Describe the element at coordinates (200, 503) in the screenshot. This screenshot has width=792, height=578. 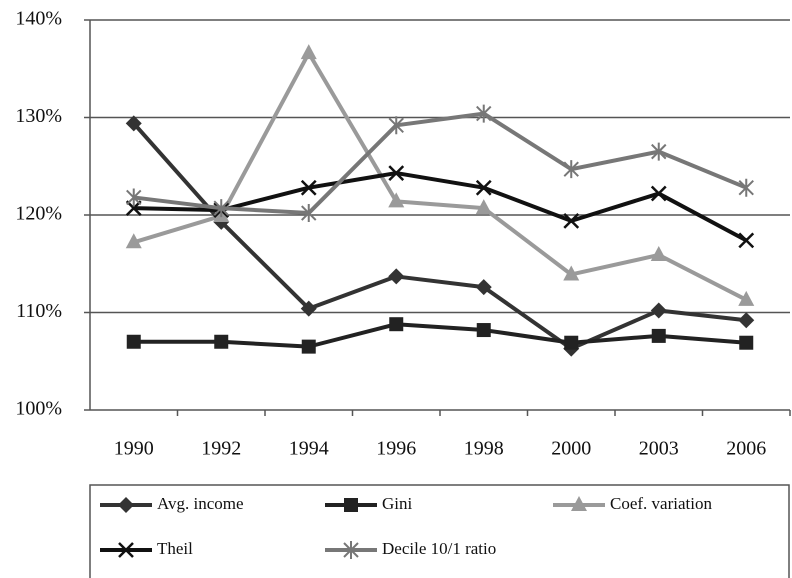
I see `legend-label: Avg. income` at that location.